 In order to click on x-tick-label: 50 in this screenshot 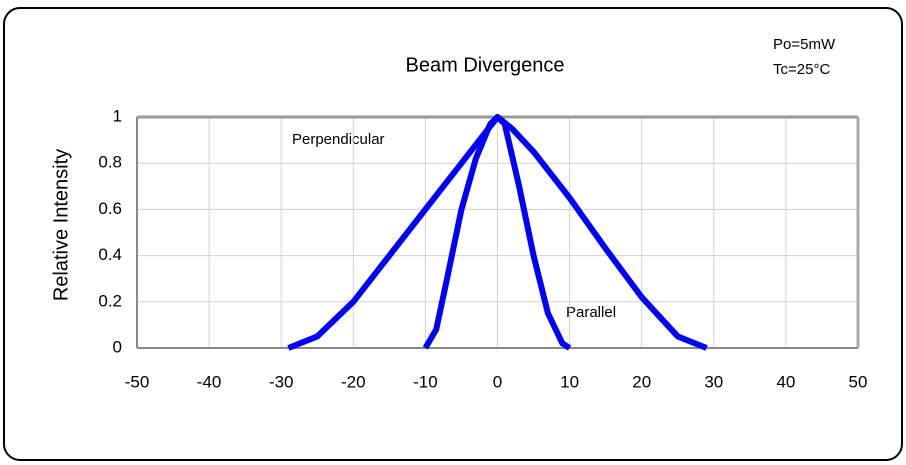, I will do `click(858, 381)`.